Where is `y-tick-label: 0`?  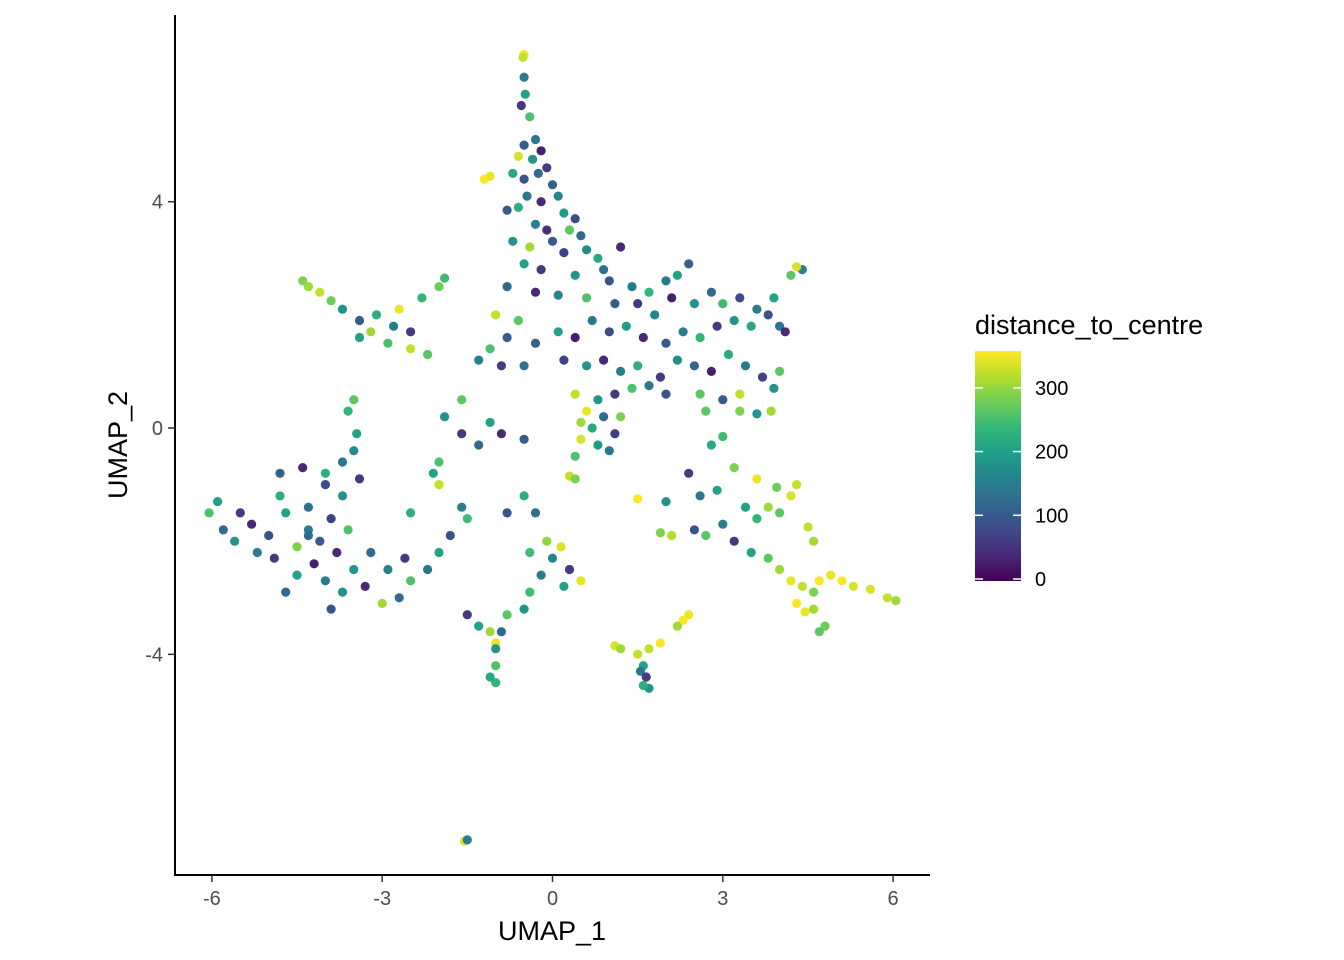 y-tick-label: 0 is located at coordinates (157, 429).